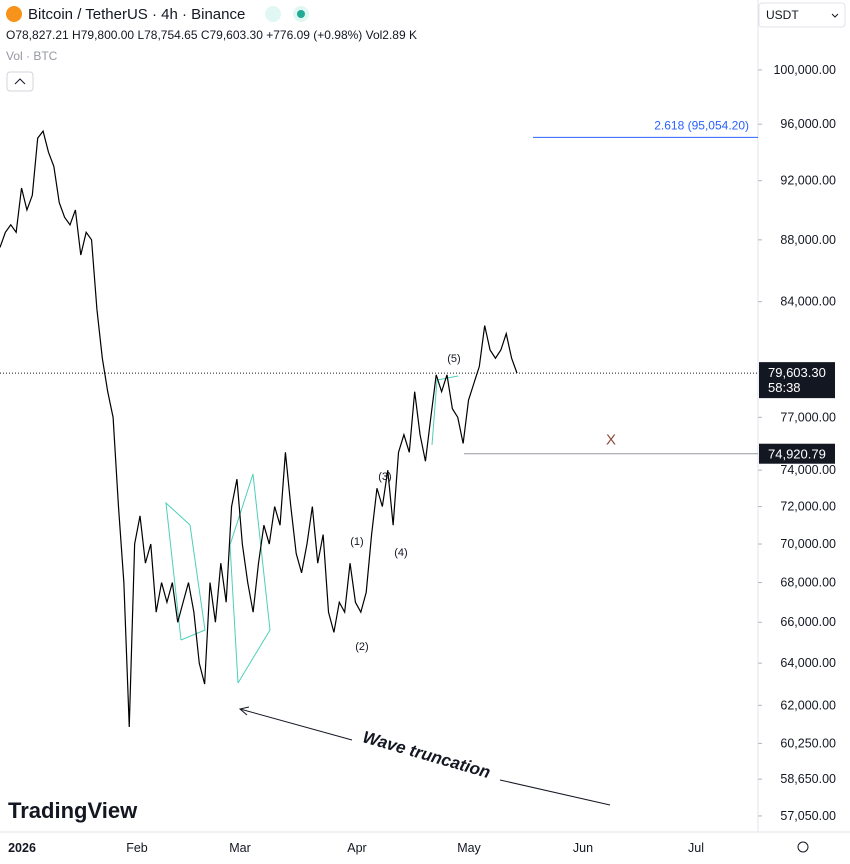 Image resolution: width=850 pixels, height=864 pixels. Describe the element at coordinates (808, 816) in the screenshot. I see `y-tick-label: 57,050.00` at that location.